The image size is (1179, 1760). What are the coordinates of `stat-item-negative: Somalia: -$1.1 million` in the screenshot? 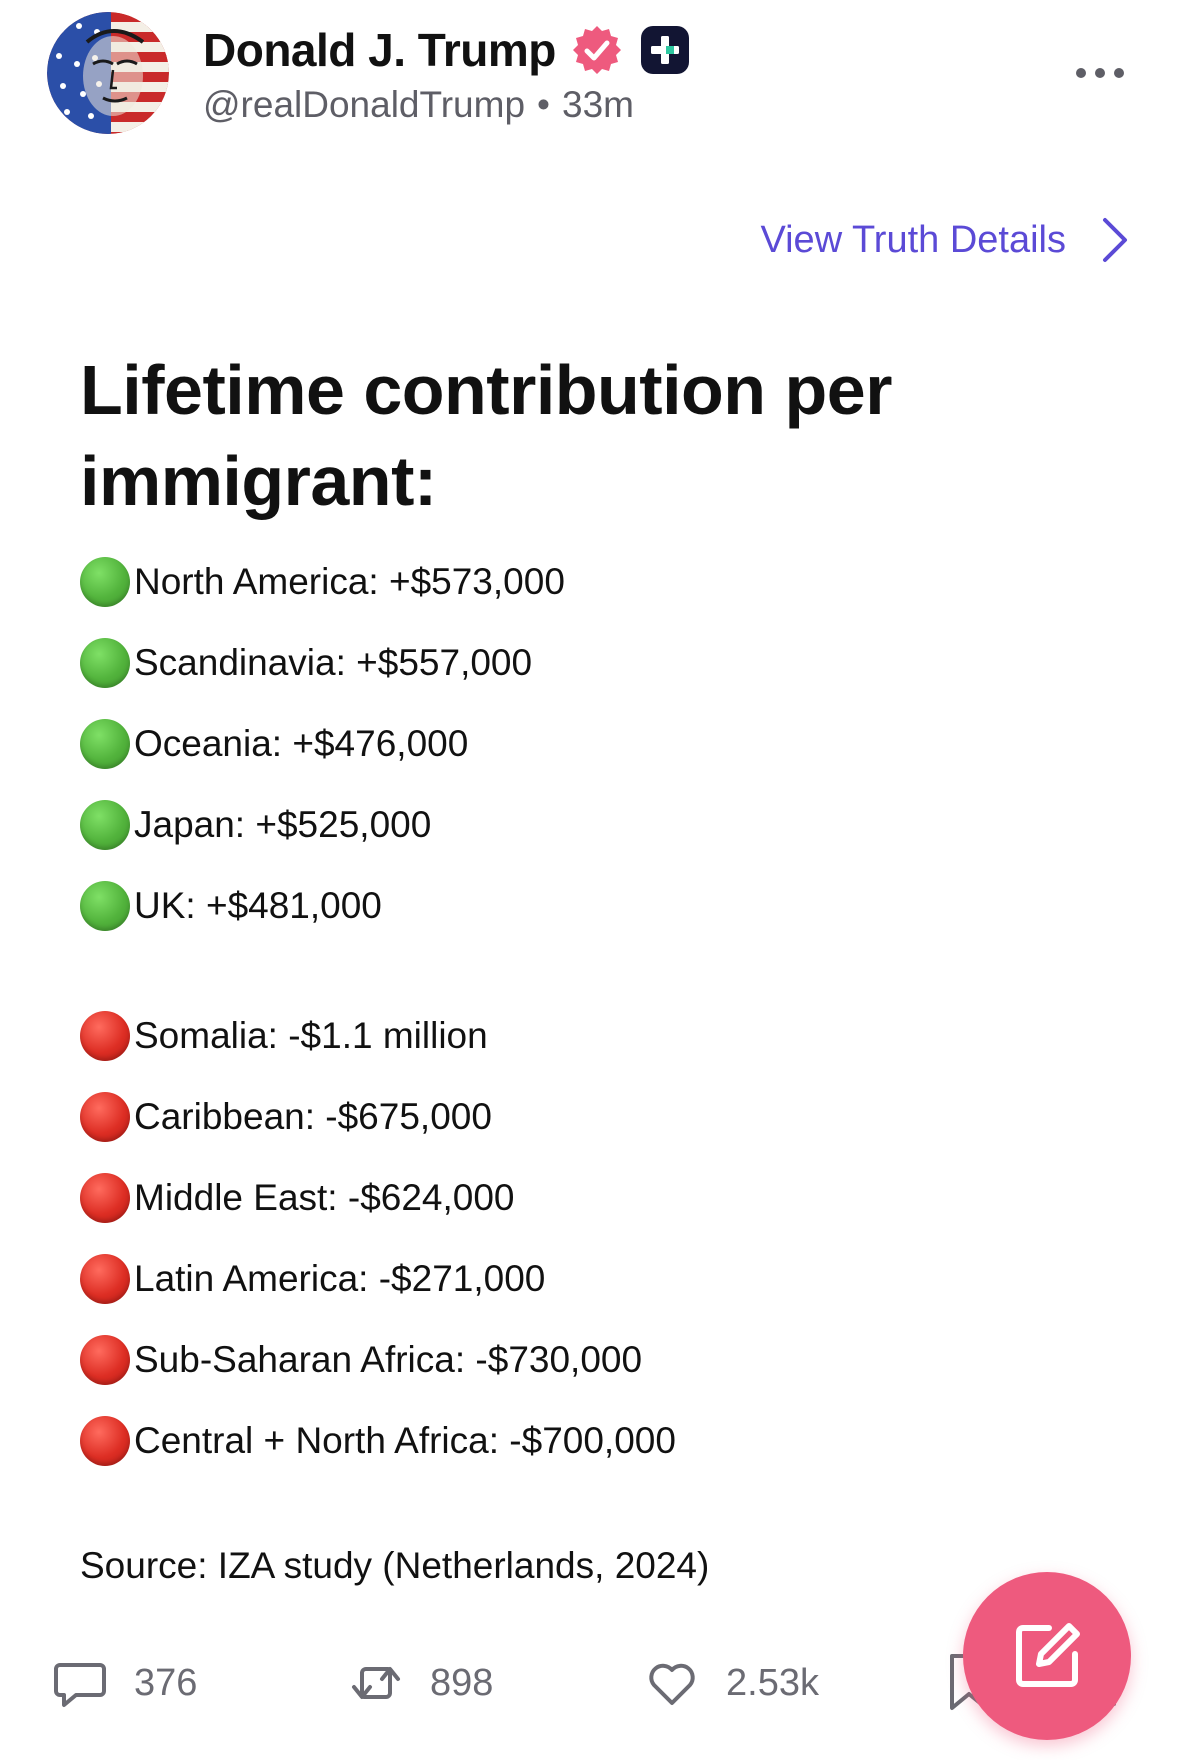 It's located at (284, 1036).